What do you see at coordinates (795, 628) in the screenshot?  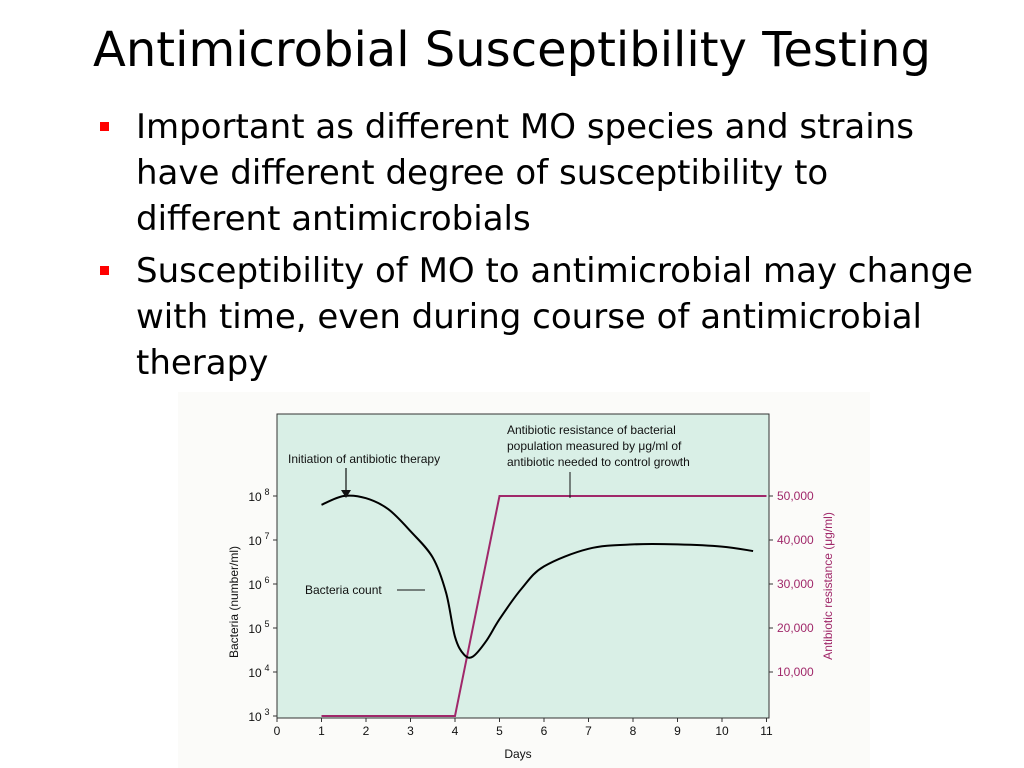 I see `y-right-tick-label: 20,000` at bounding box center [795, 628].